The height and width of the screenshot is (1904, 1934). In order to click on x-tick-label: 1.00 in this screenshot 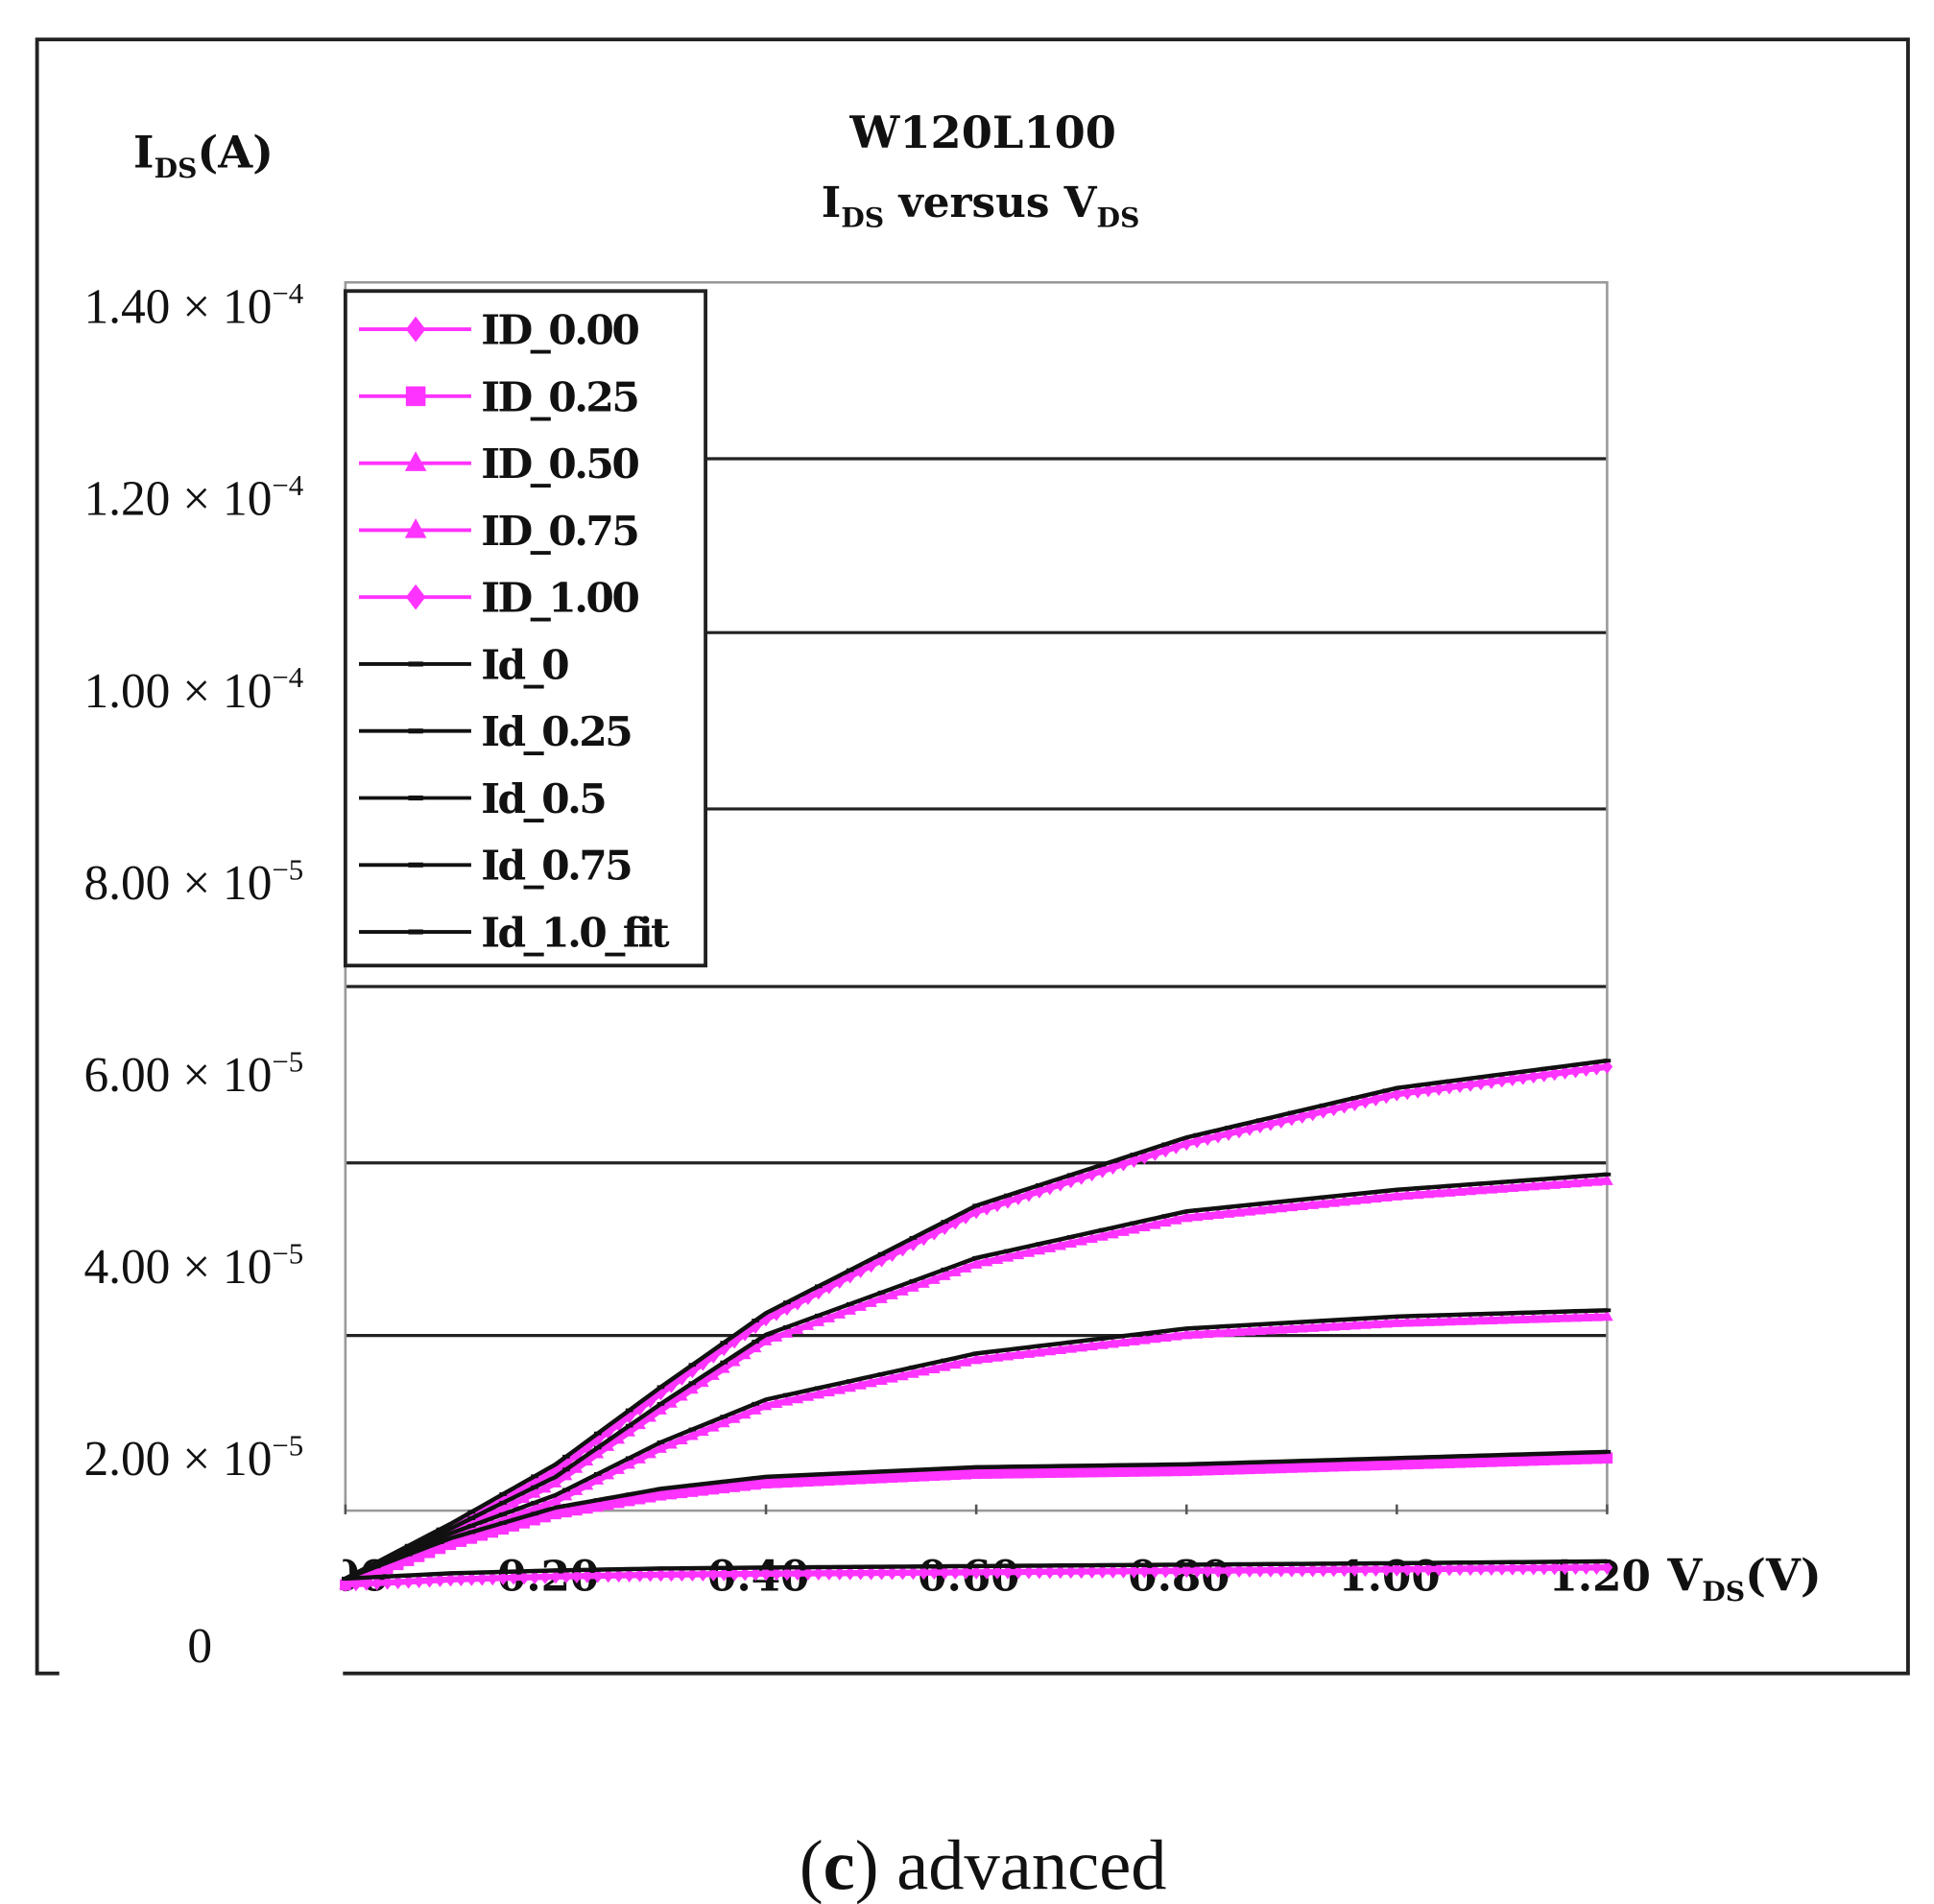, I will do `click(1389, 1577)`.